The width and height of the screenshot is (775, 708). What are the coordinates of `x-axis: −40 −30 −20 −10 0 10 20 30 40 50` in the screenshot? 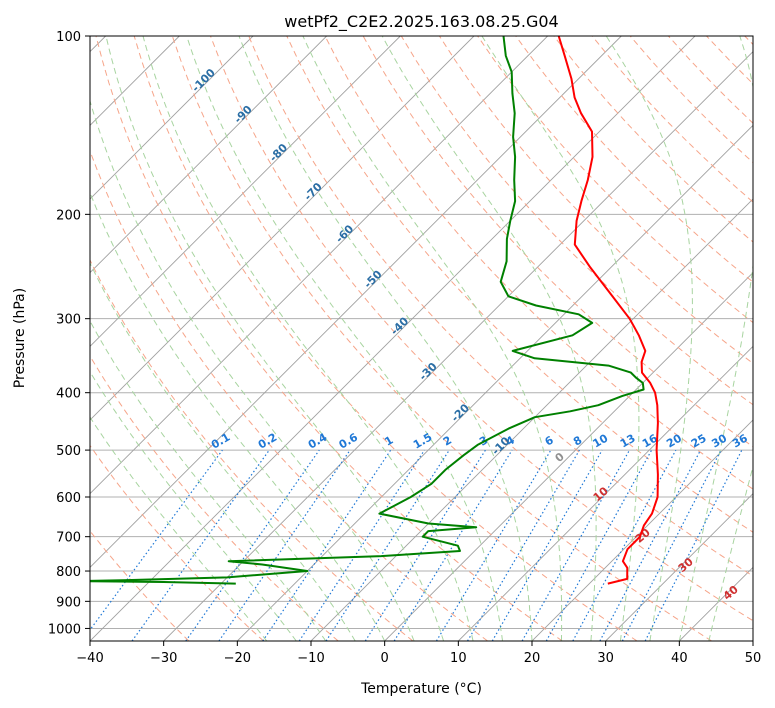 It's located at (418, 653).